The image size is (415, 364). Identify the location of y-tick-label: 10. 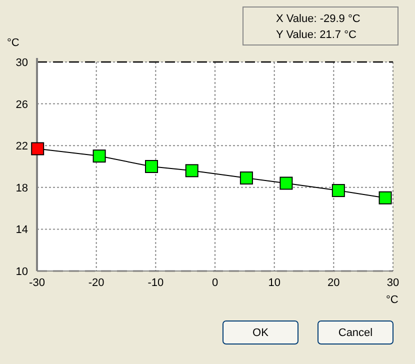
(22, 272).